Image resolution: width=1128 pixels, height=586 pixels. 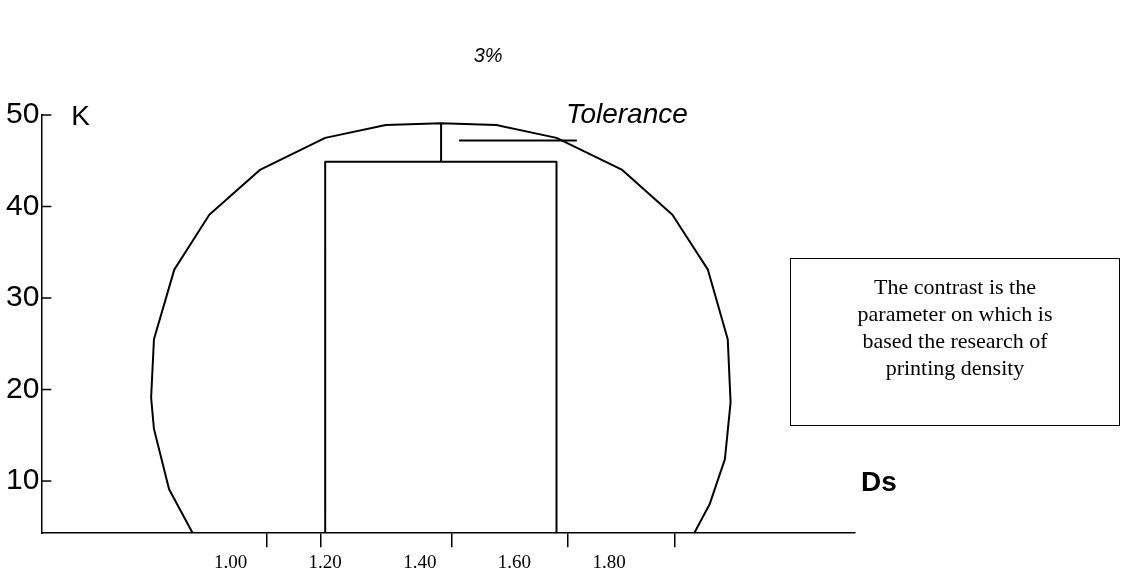 I want to click on chart-title: 3%, so click(x=488, y=55).